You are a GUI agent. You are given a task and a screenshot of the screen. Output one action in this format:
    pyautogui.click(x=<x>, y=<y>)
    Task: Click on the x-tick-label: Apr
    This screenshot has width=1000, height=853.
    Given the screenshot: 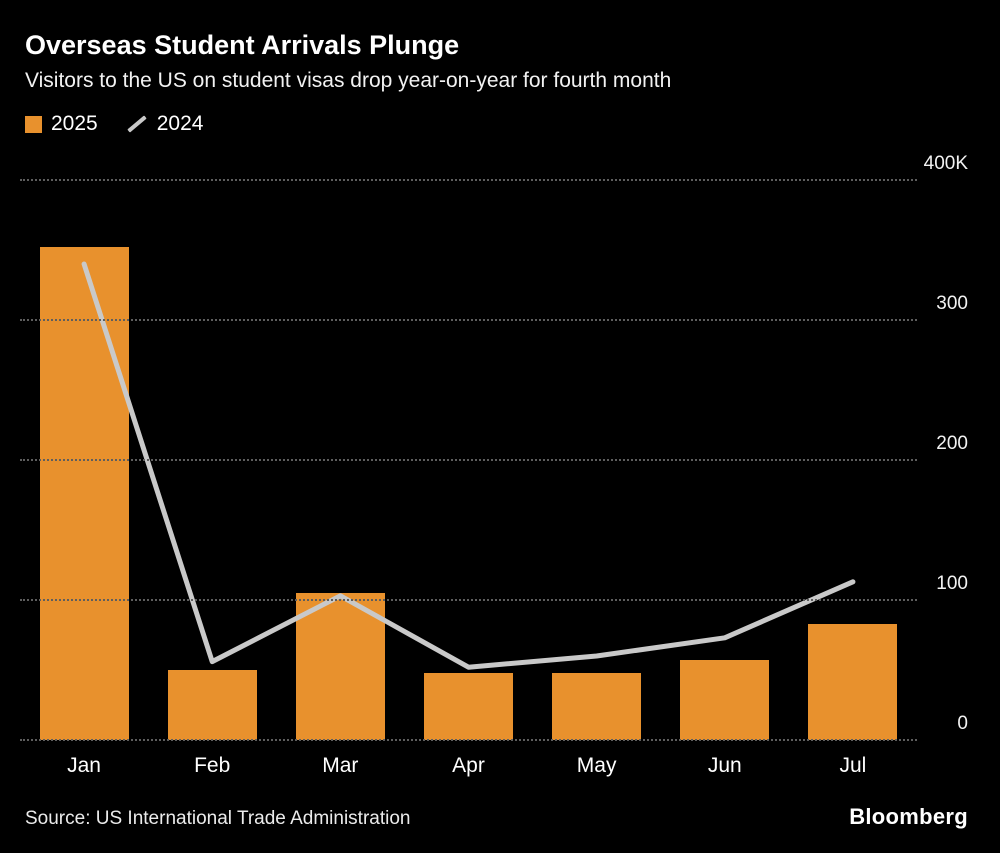 What is the action you would take?
    pyautogui.click(x=468, y=765)
    